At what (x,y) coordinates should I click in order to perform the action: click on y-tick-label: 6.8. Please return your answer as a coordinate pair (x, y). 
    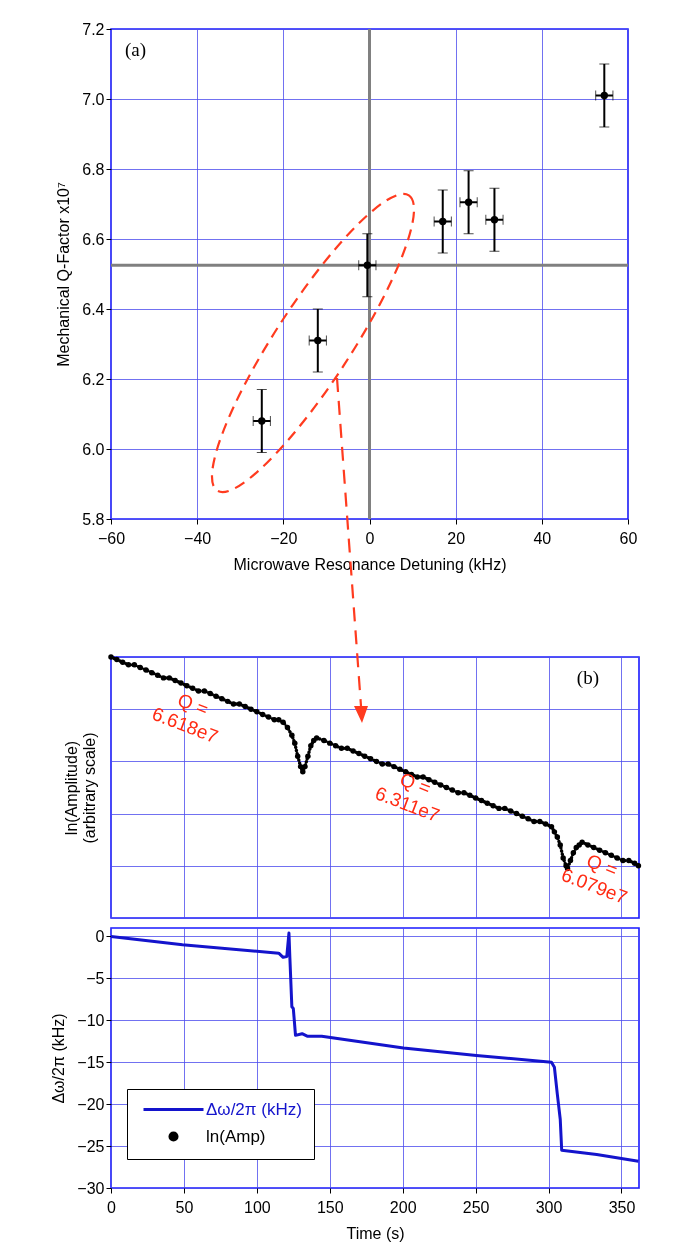
    Looking at the image, I should click on (93, 169).